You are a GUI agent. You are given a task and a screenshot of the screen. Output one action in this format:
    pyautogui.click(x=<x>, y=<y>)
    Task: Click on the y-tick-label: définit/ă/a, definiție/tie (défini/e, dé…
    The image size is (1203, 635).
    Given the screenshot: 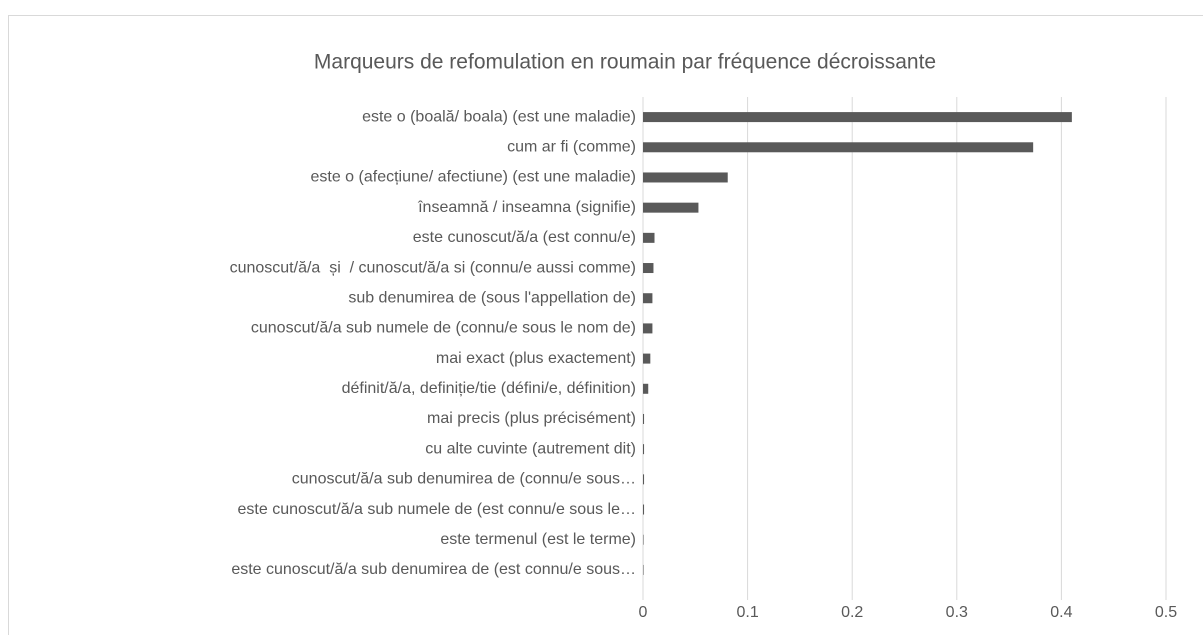 What is the action you would take?
    pyautogui.click(x=489, y=388)
    